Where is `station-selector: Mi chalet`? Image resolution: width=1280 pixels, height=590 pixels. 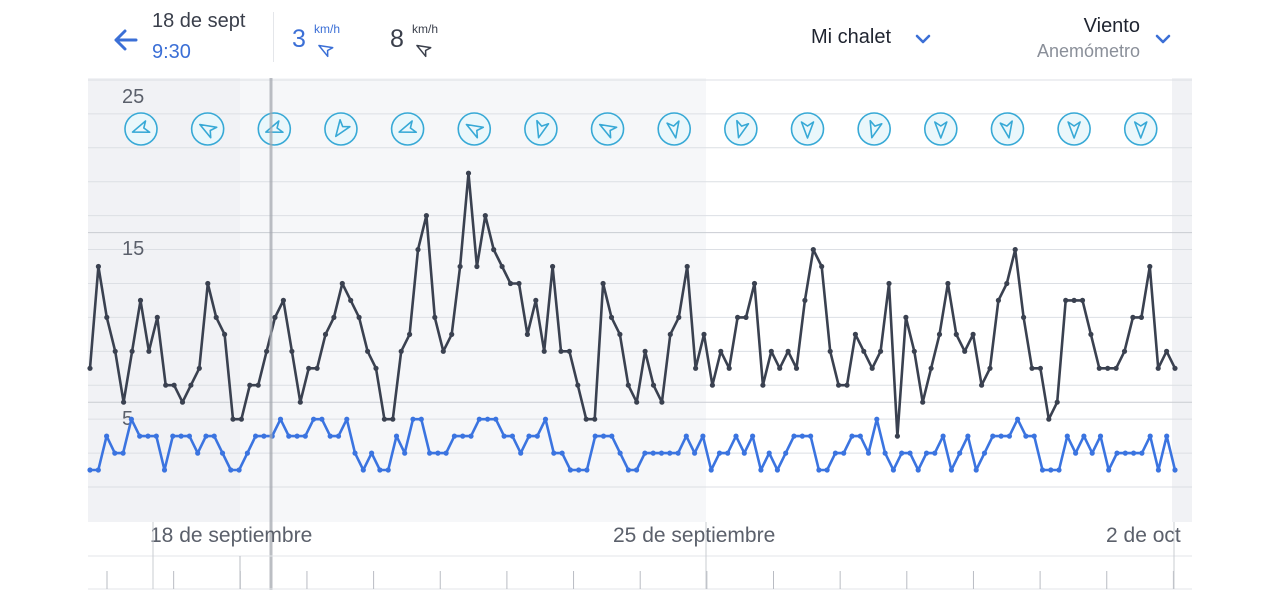
station-selector: Mi chalet is located at coordinates (851, 37).